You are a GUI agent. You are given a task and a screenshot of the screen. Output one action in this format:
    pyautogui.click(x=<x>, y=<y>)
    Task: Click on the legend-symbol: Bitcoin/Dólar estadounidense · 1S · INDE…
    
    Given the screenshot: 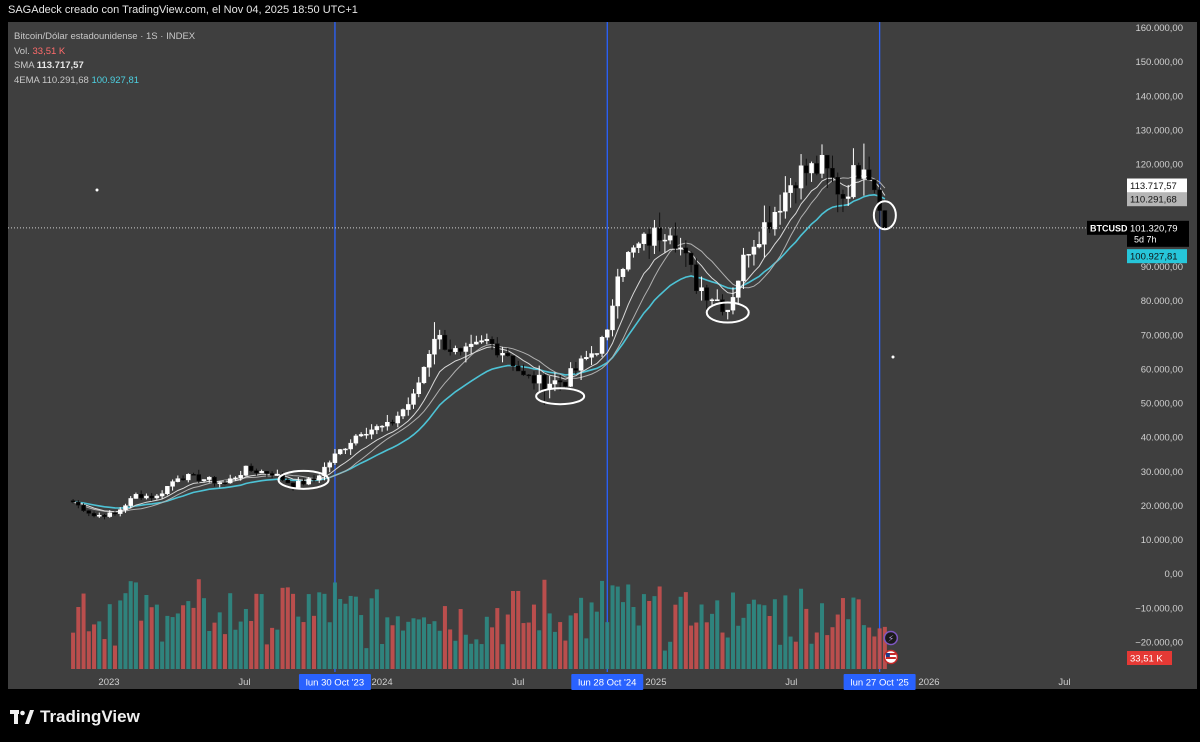 What is the action you would take?
    pyautogui.click(x=105, y=36)
    